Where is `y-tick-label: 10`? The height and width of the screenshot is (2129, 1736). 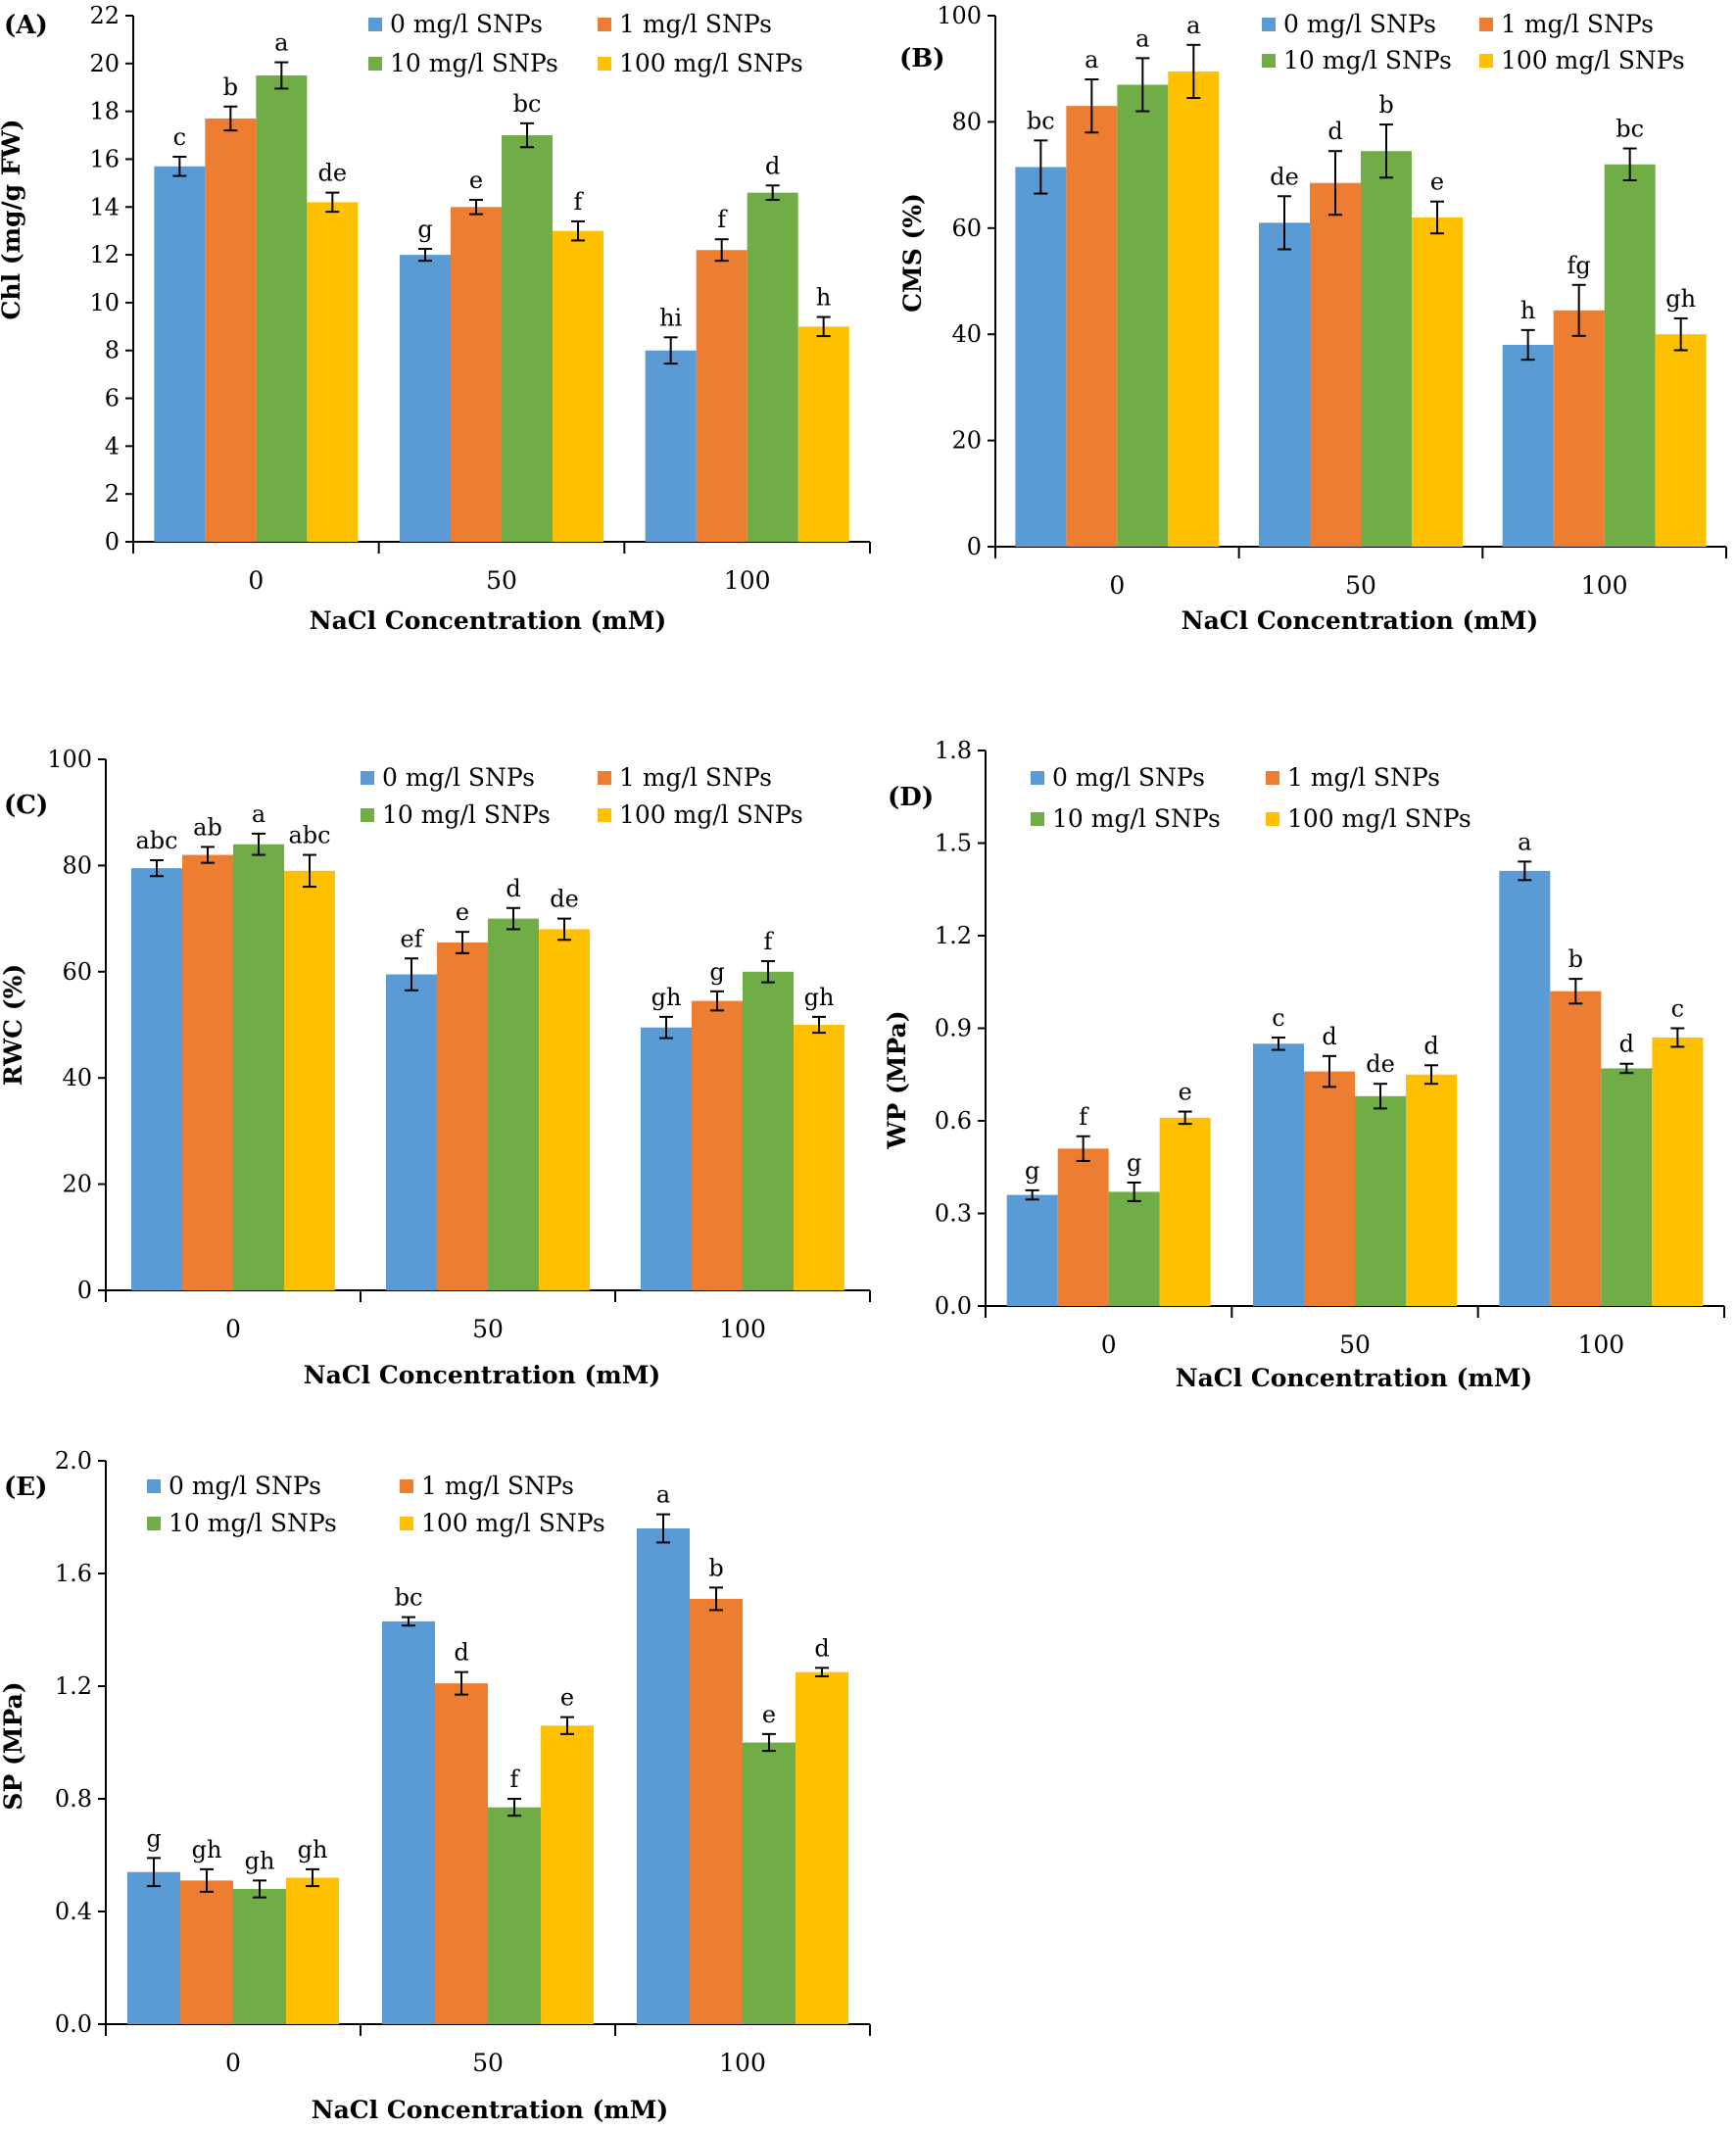 y-tick-label: 10 is located at coordinates (104, 303).